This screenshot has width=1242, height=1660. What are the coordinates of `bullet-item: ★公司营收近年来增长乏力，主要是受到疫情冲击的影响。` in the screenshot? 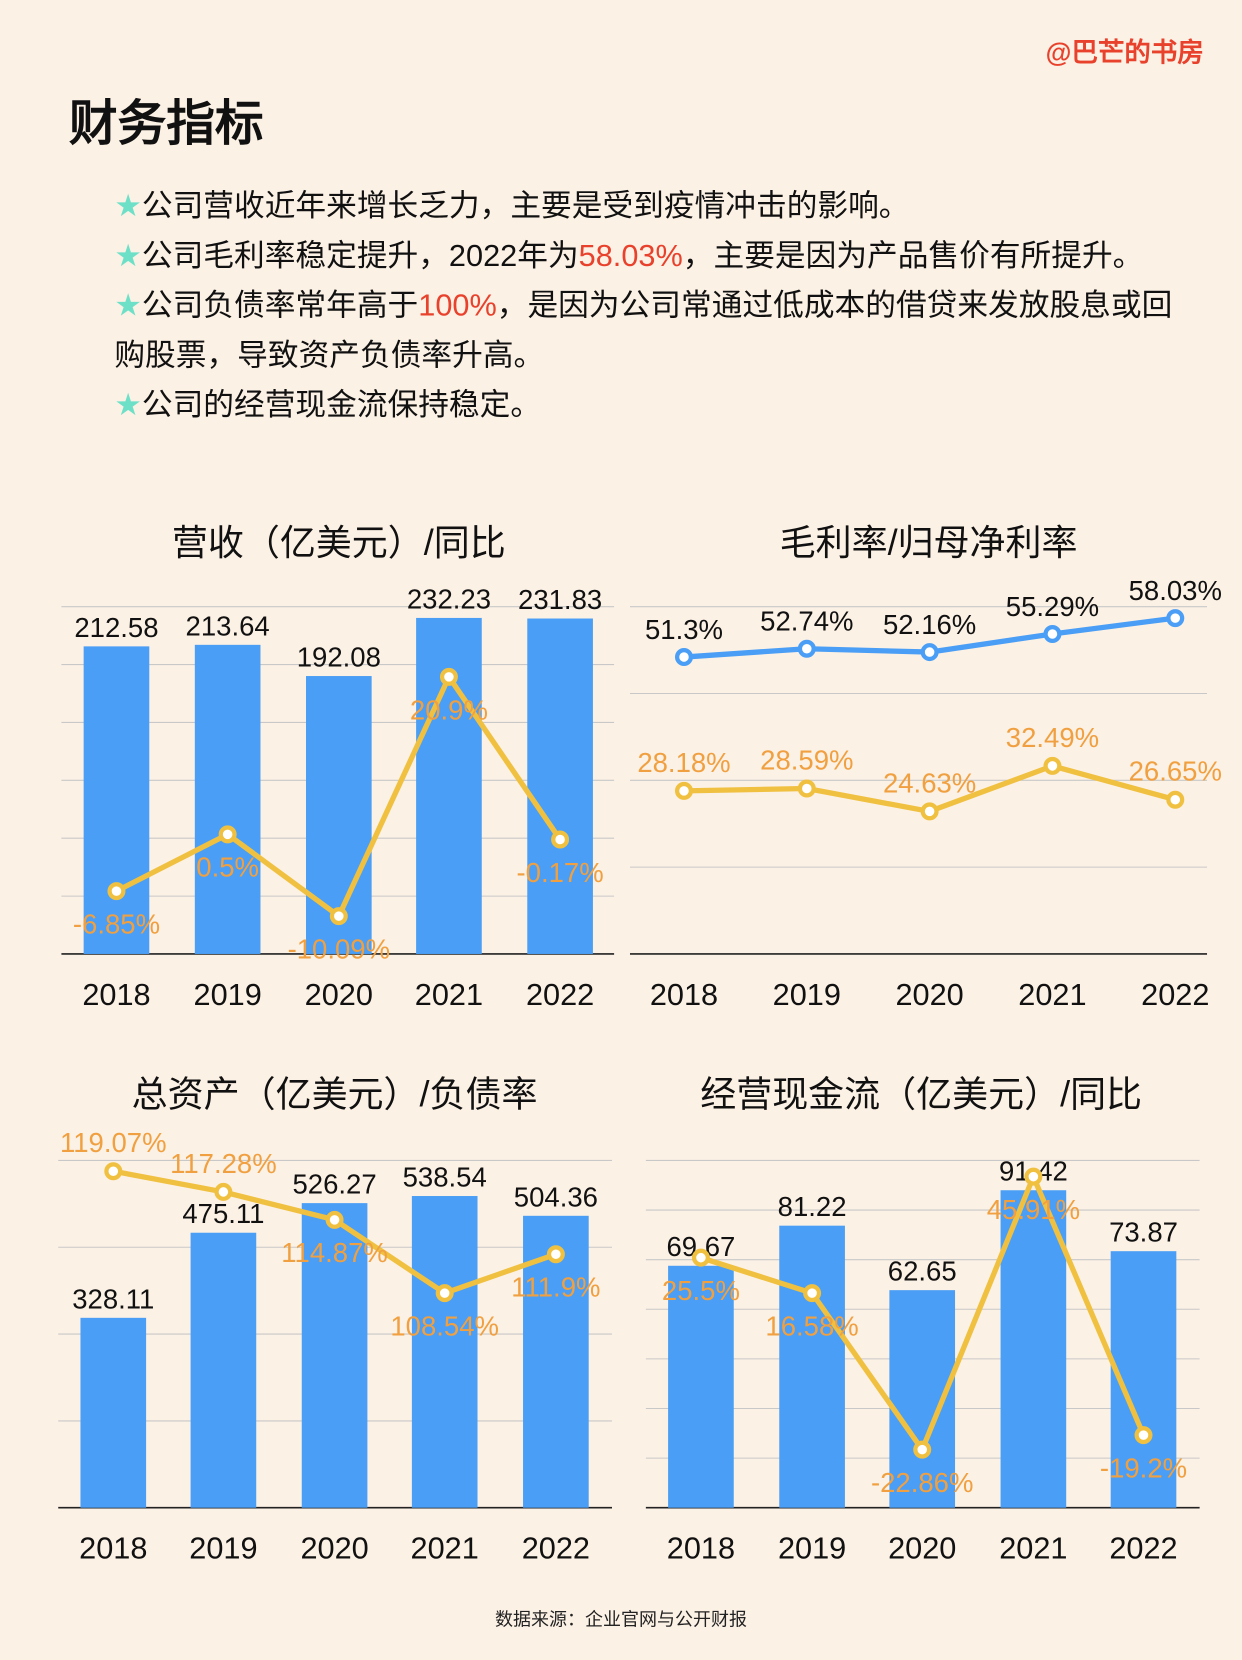 It's located at (643, 207).